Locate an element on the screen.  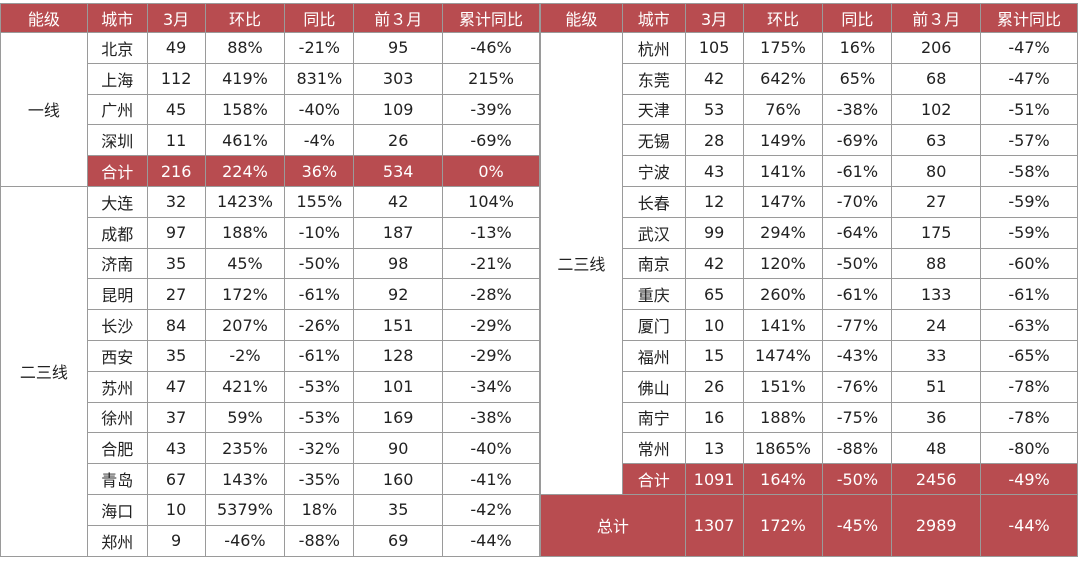
ytd-yoy-cell: -78% is located at coordinates (1029, 417).